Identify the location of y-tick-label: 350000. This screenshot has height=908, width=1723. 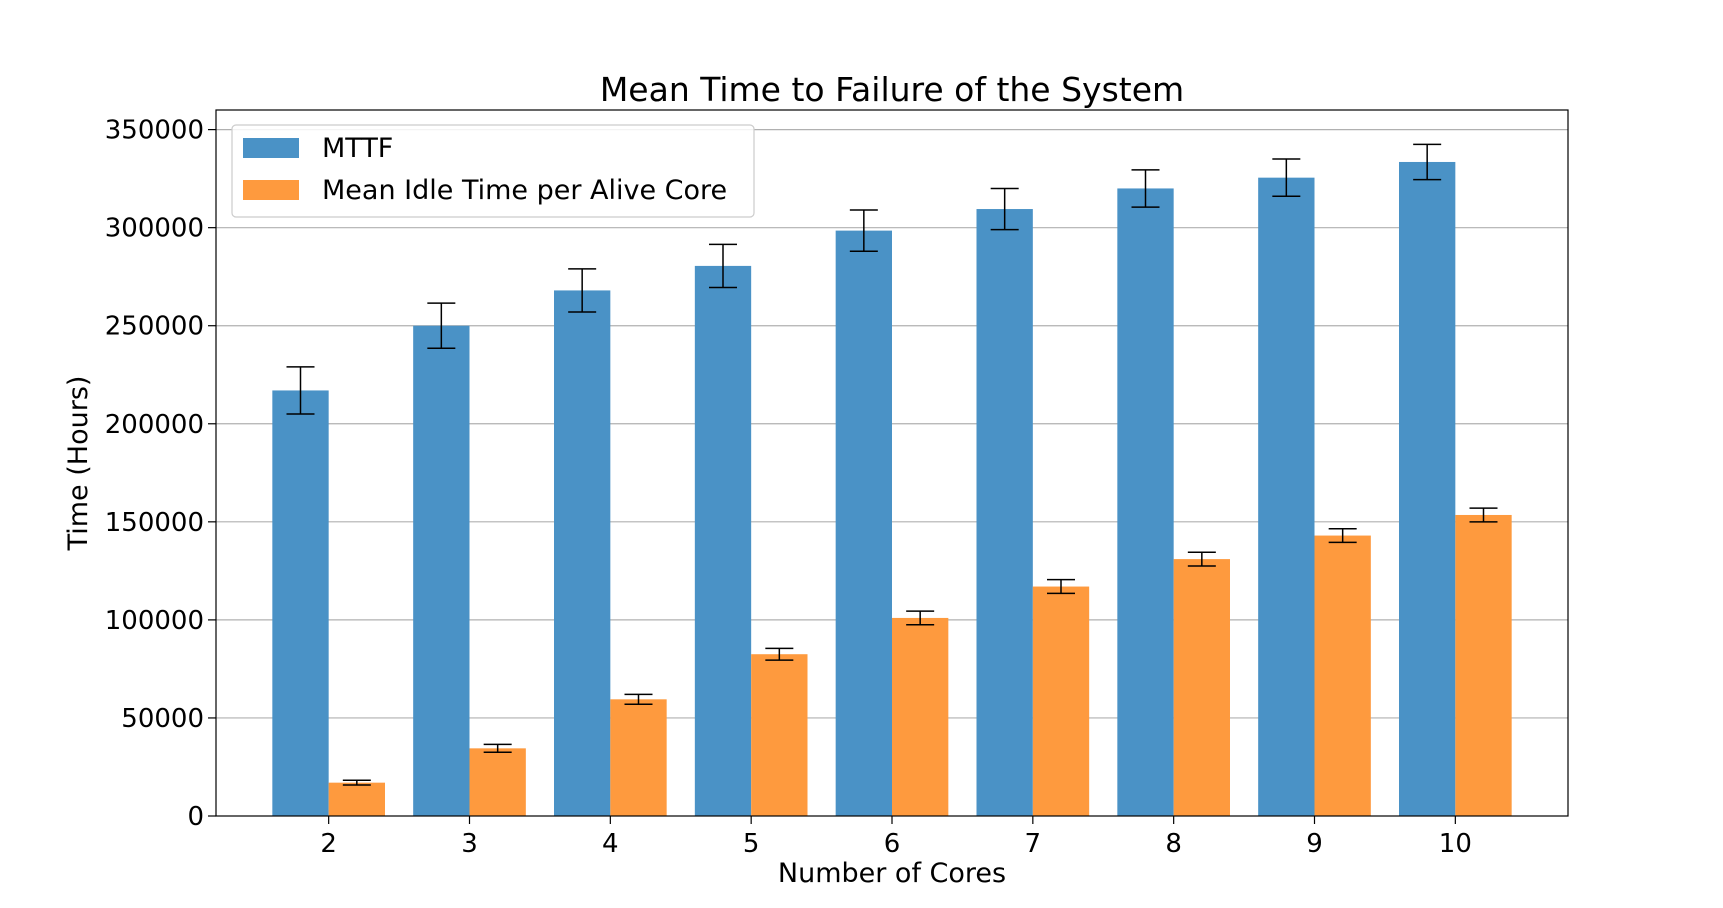
(154, 131).